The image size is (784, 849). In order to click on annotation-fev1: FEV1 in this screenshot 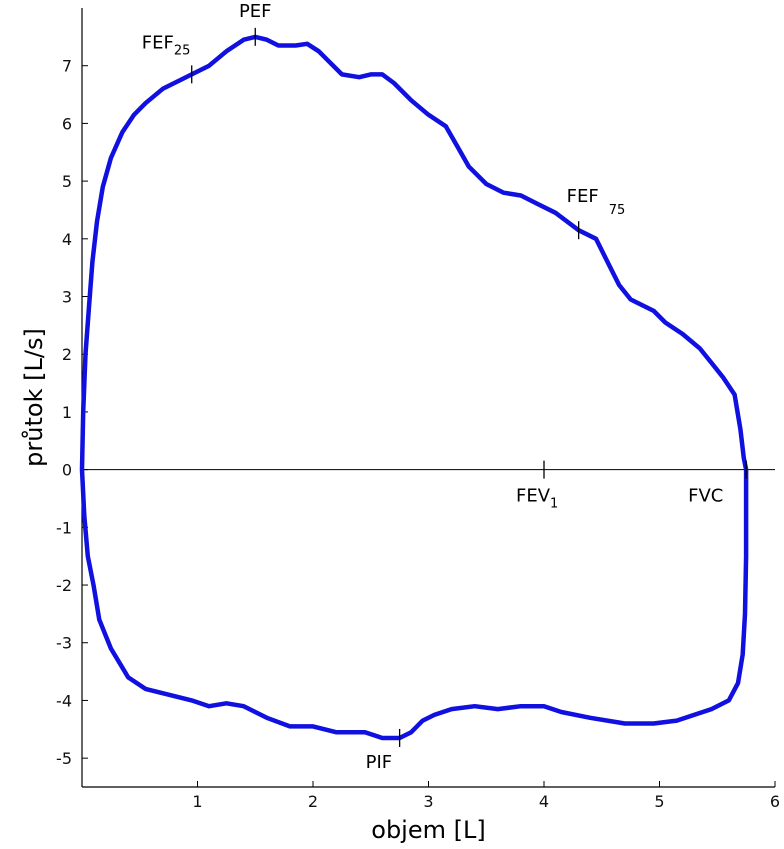, I will do `click(537, 499)`.